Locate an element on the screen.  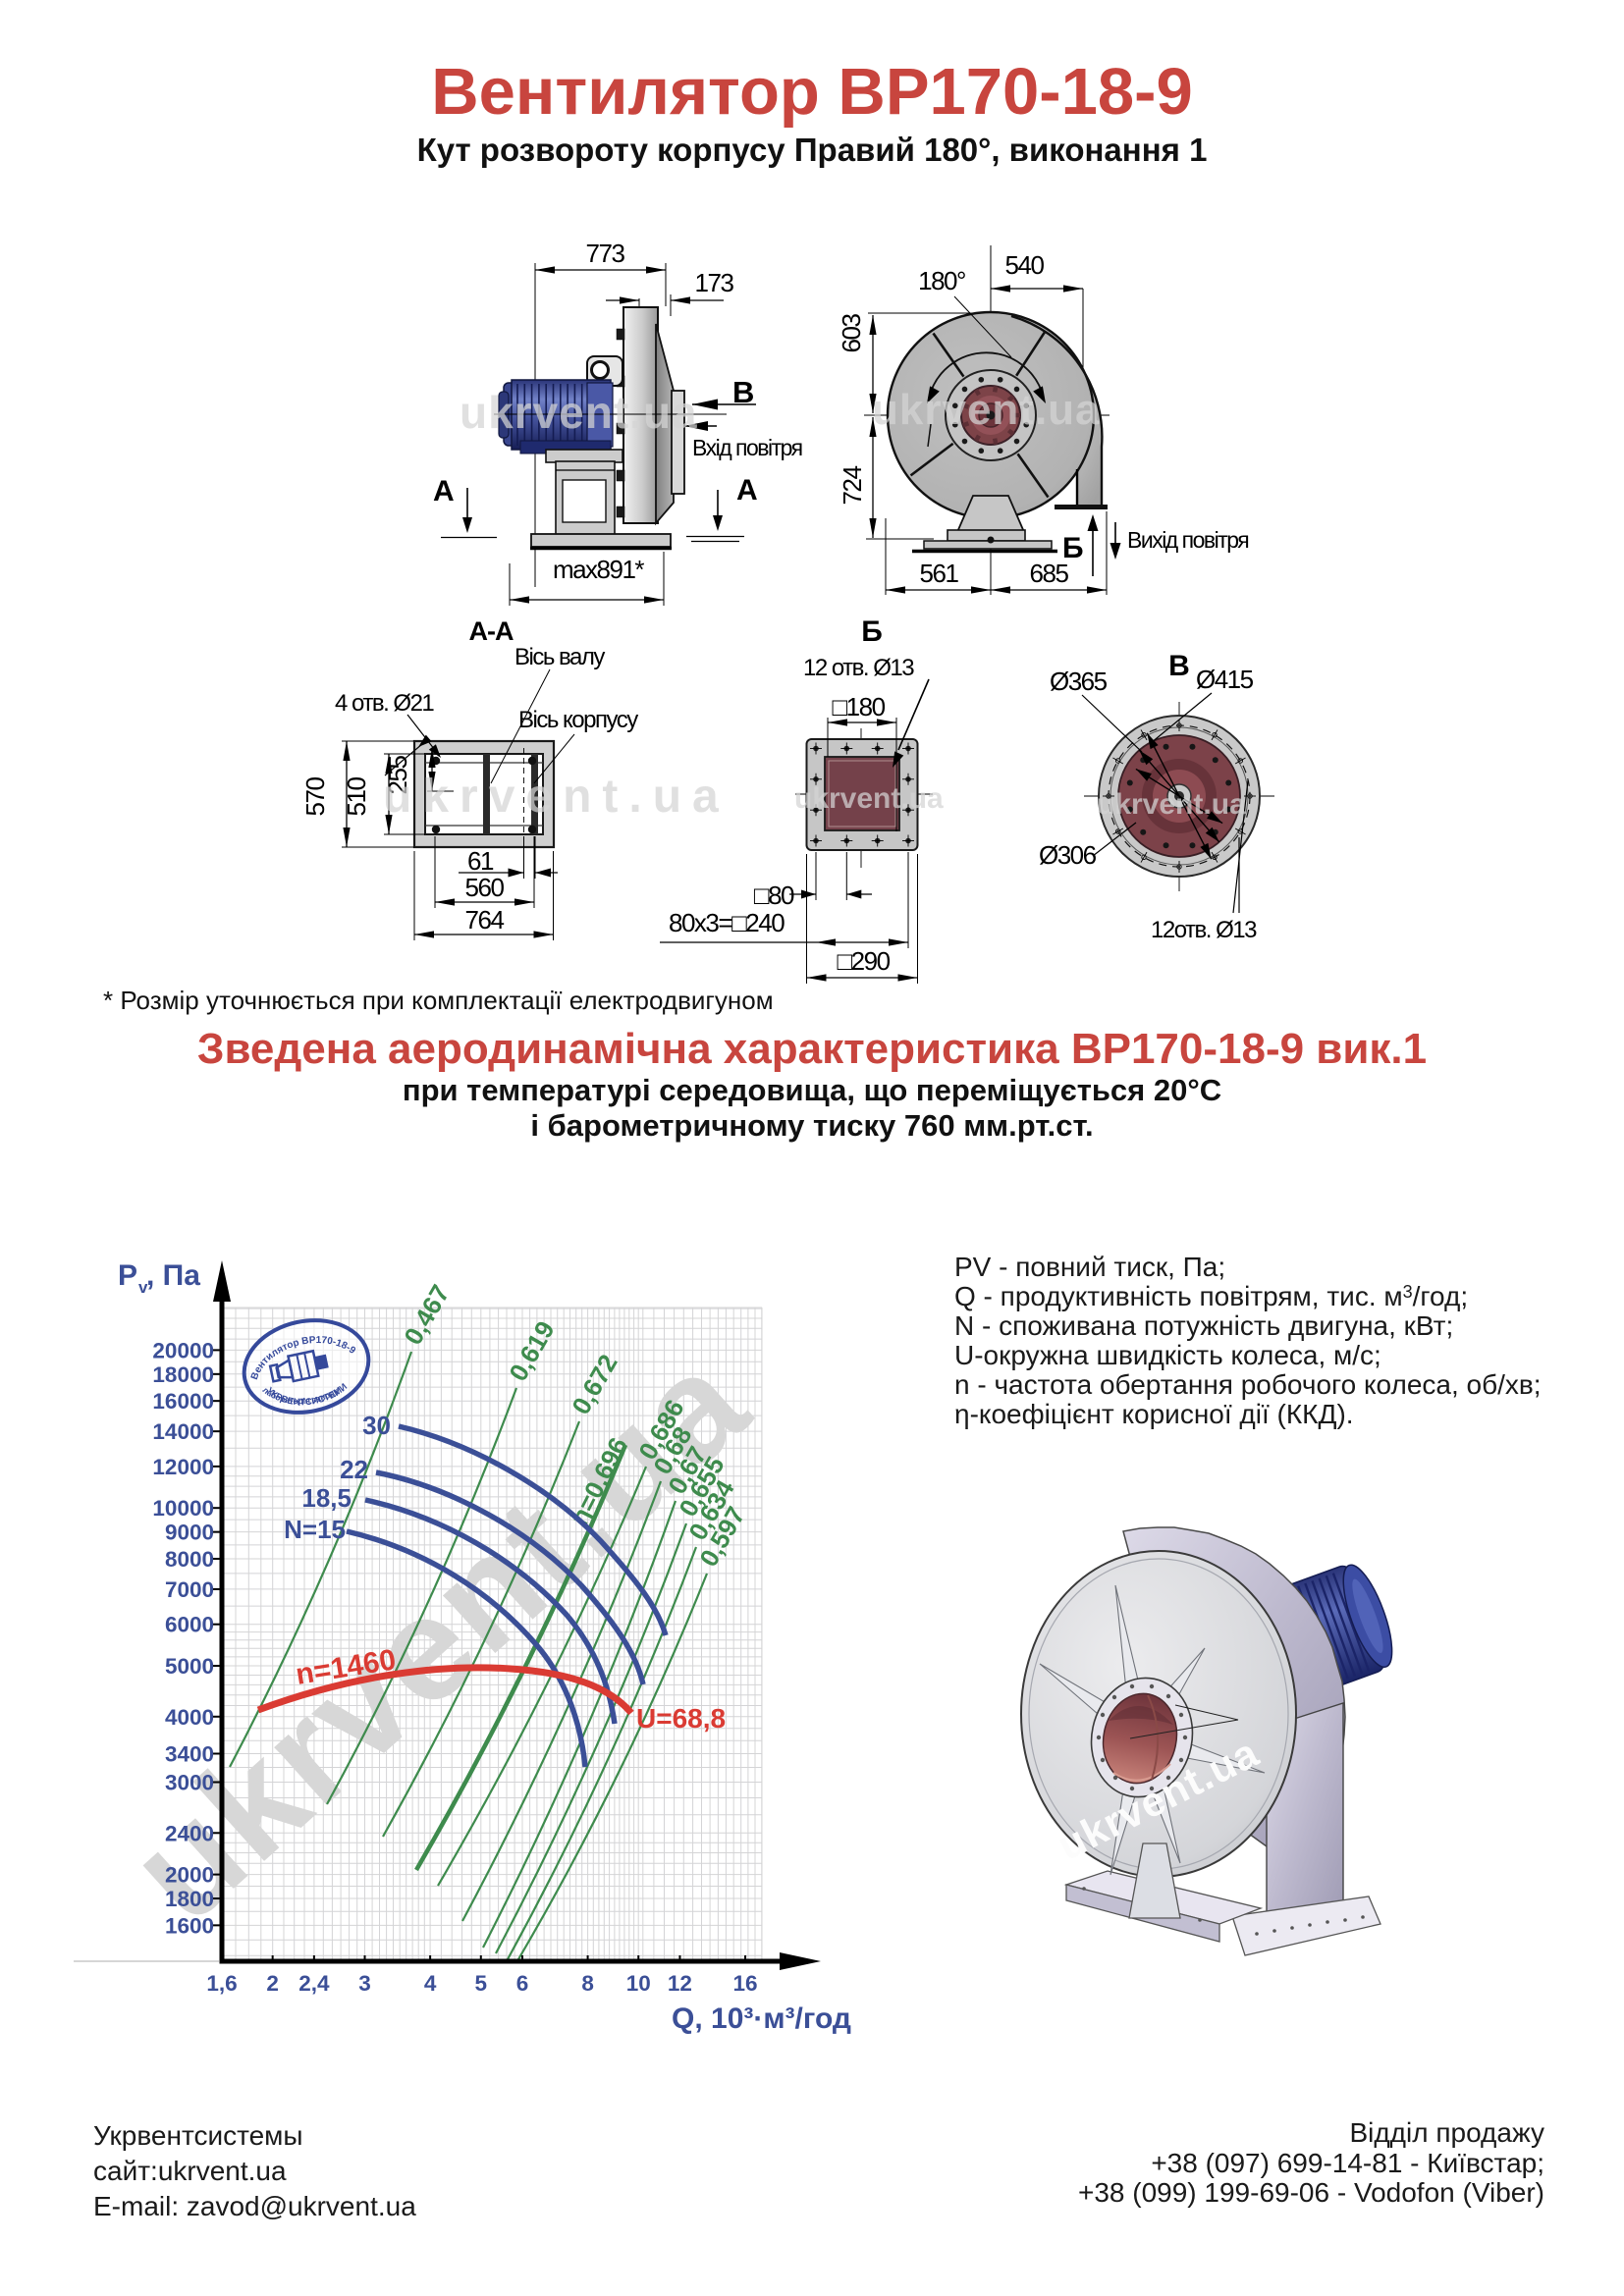
svg-text: 3400 is located at coordinates (189, 1753).